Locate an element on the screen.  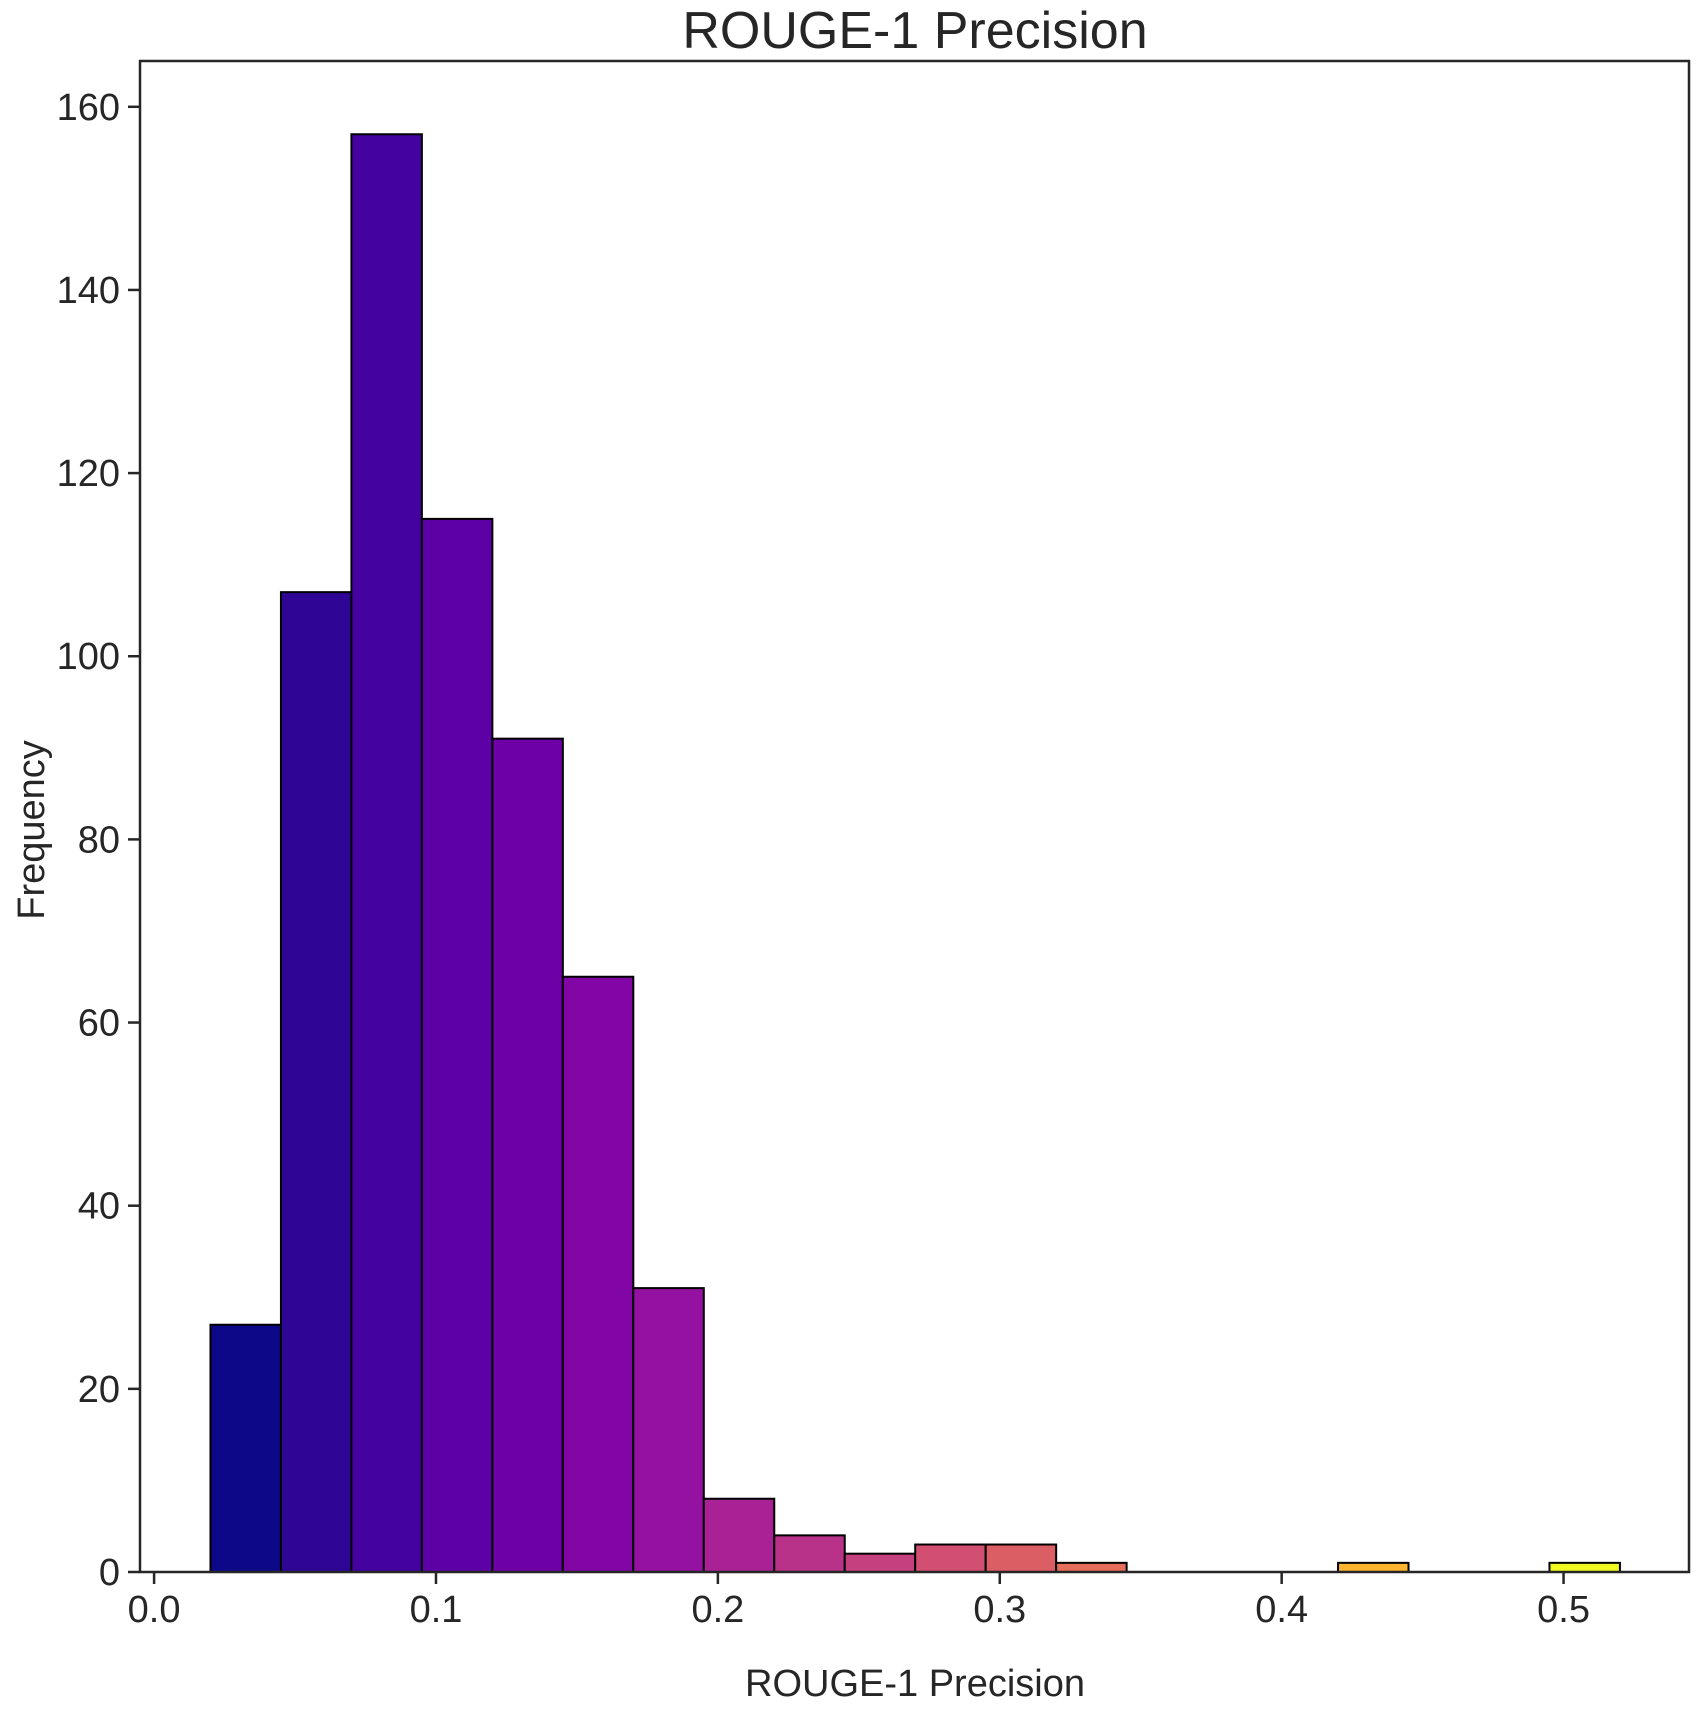
y-tick-label: 140 is located at coordinates (88, 291).